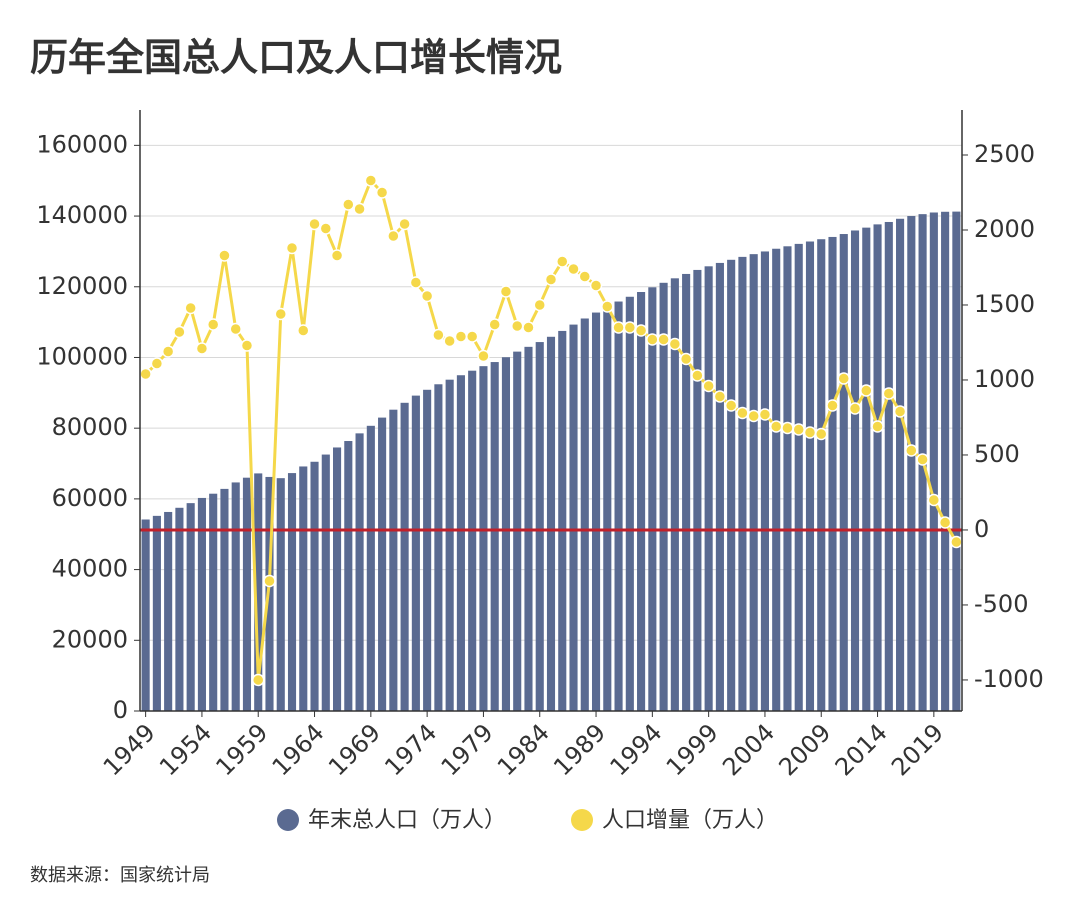 This screenshot has width=1080, height=922. I want to click on x-tick-label: 1969, so click(354, 749).